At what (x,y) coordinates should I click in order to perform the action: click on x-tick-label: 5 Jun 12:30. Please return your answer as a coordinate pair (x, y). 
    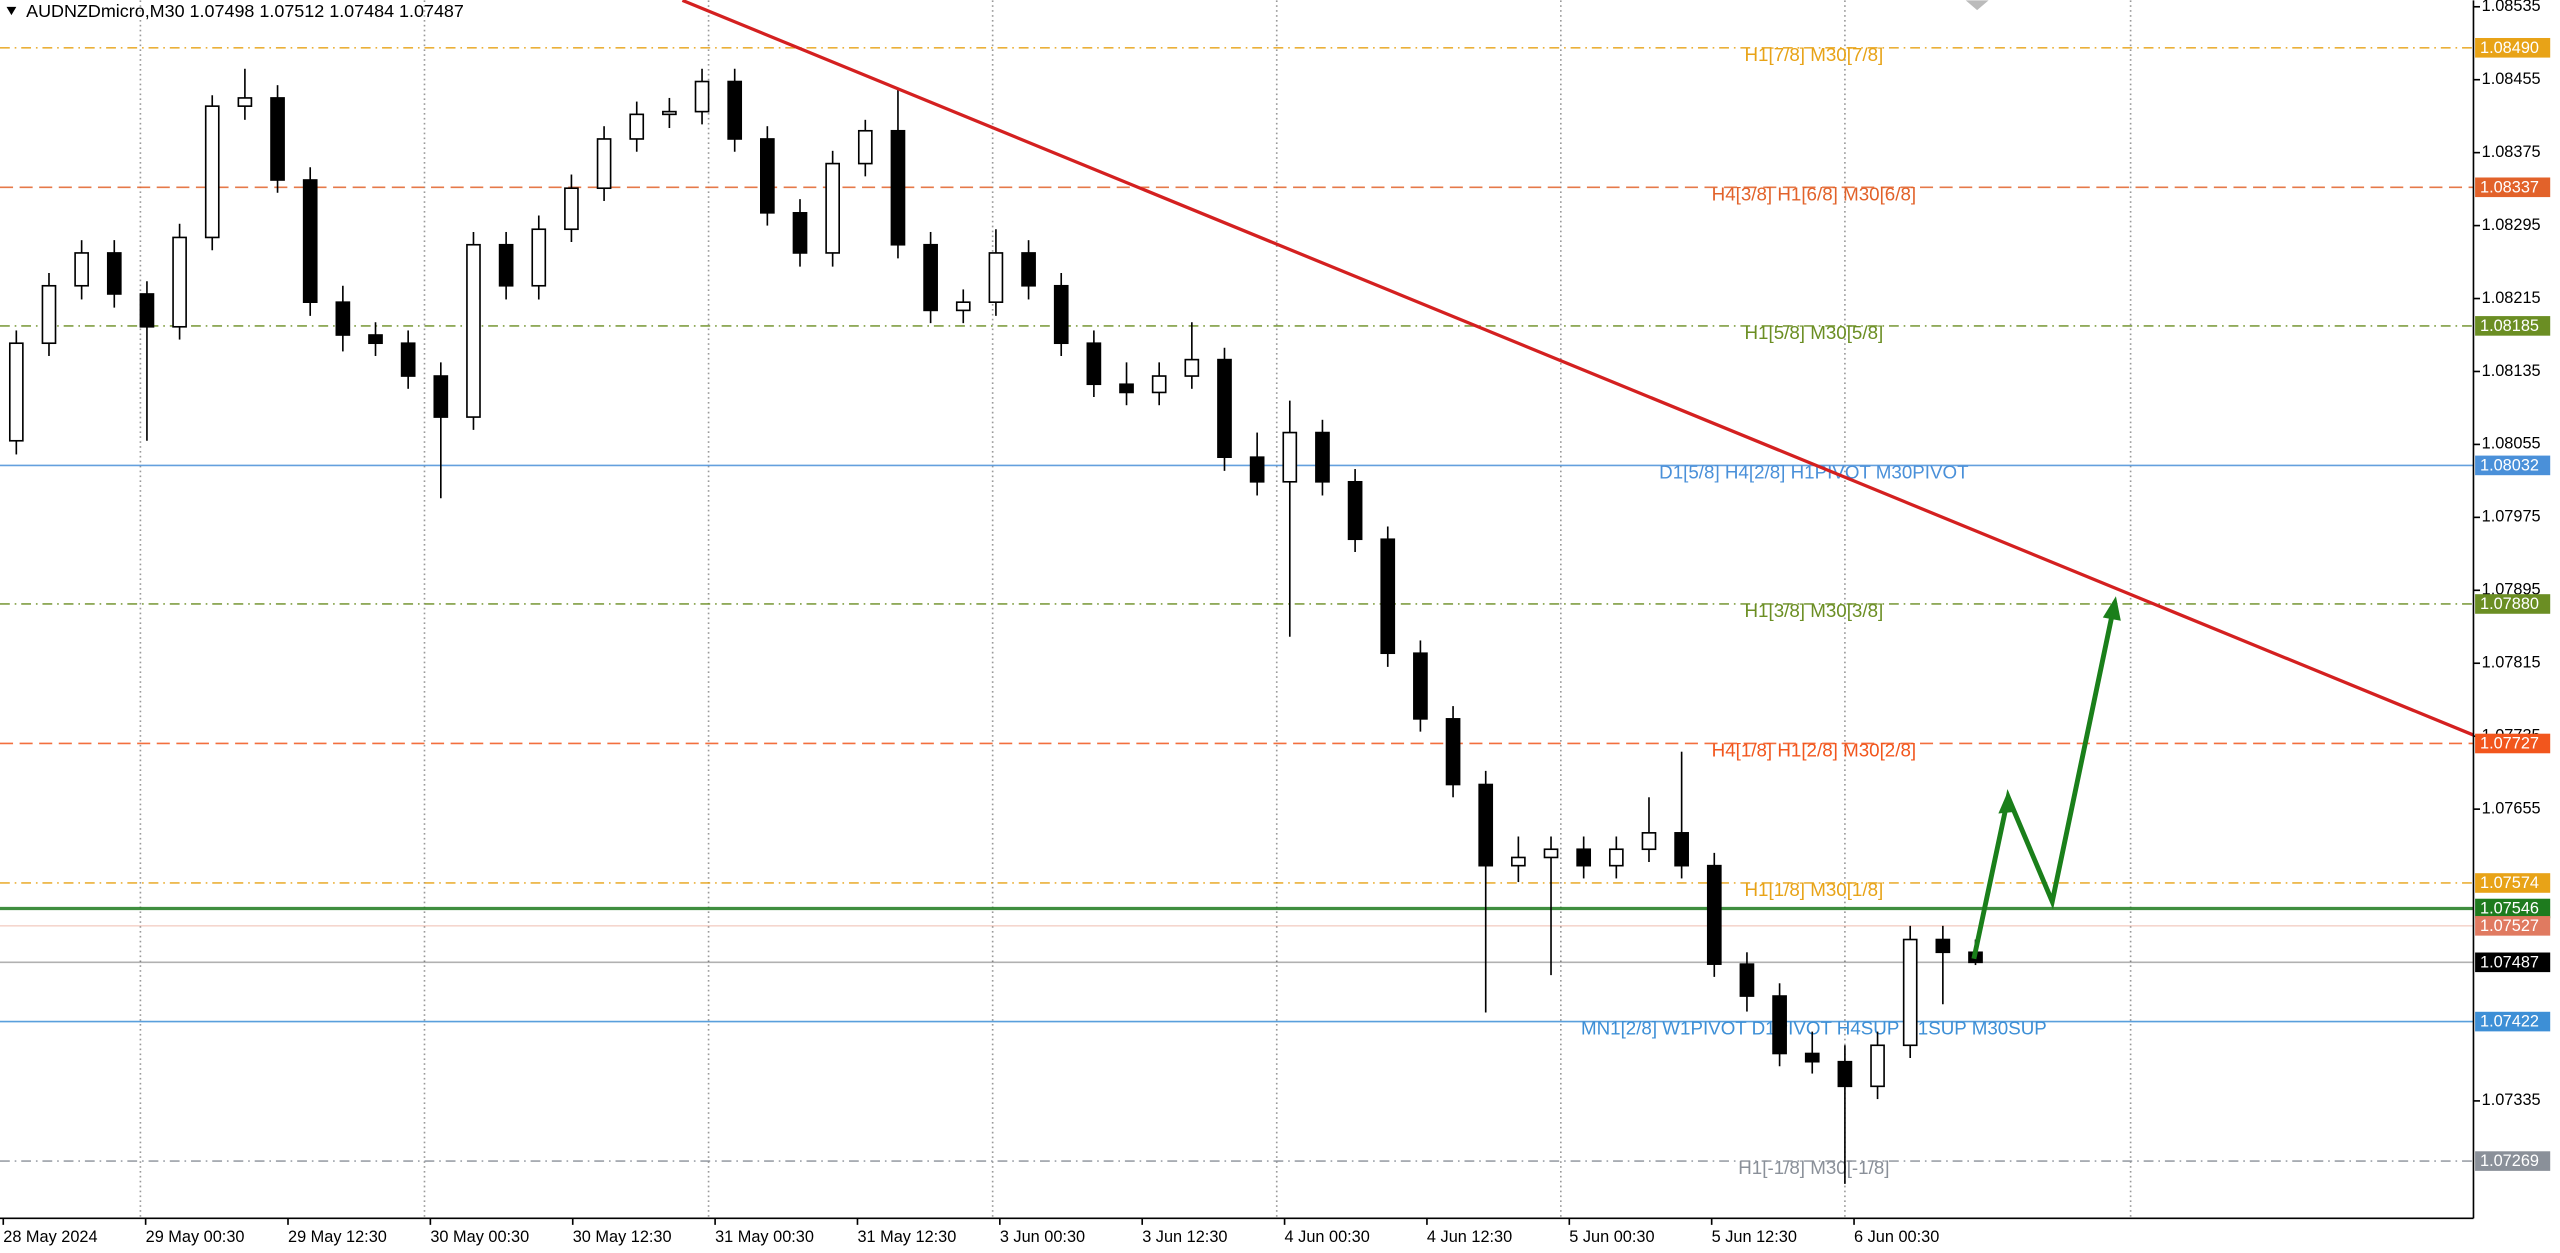
    Looking at the image, I should click on (1754, 1237).